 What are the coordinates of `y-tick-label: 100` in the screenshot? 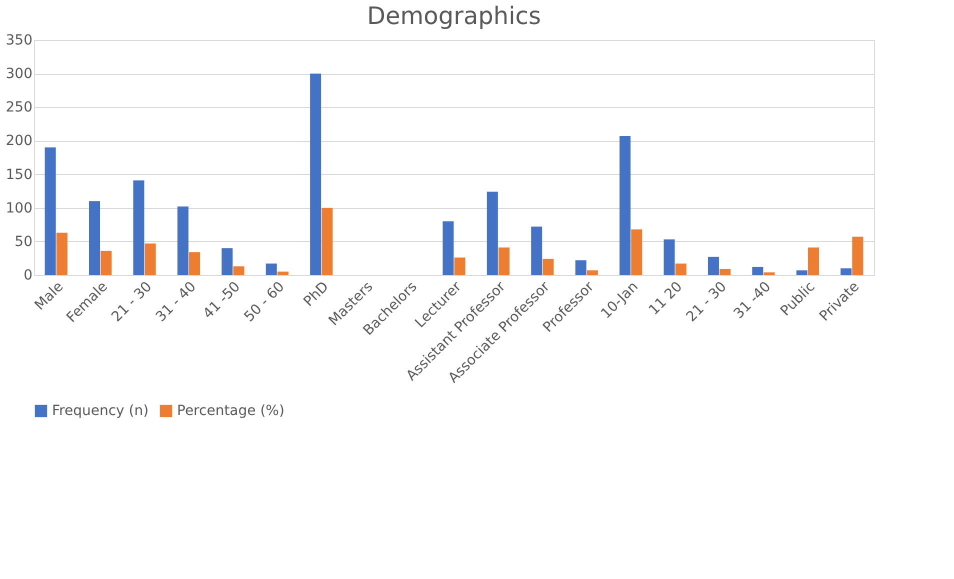 It's located at (19, 208).